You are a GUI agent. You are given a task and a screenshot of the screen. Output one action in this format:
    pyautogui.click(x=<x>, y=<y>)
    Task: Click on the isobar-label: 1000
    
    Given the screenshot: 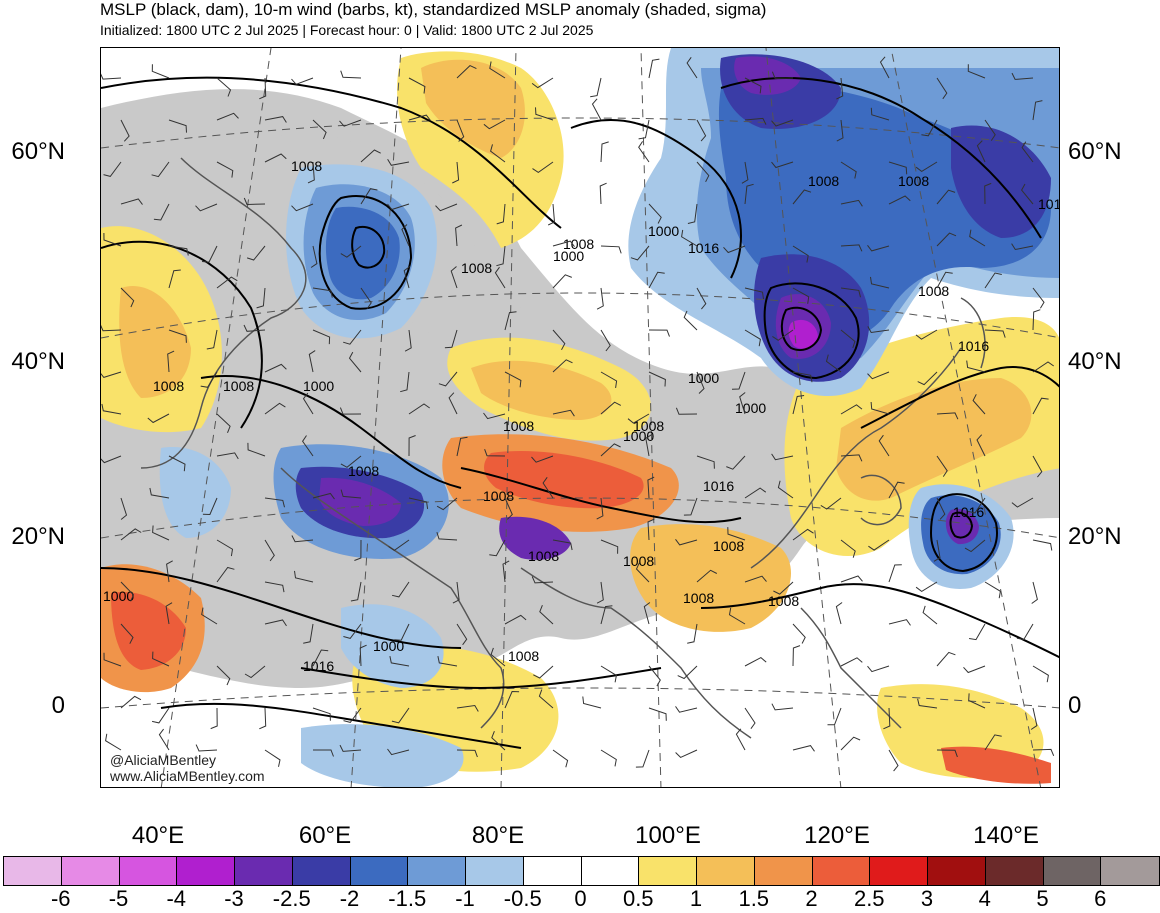 What is the action you would take?
    pyautogui.click(x=568, y=256)
    